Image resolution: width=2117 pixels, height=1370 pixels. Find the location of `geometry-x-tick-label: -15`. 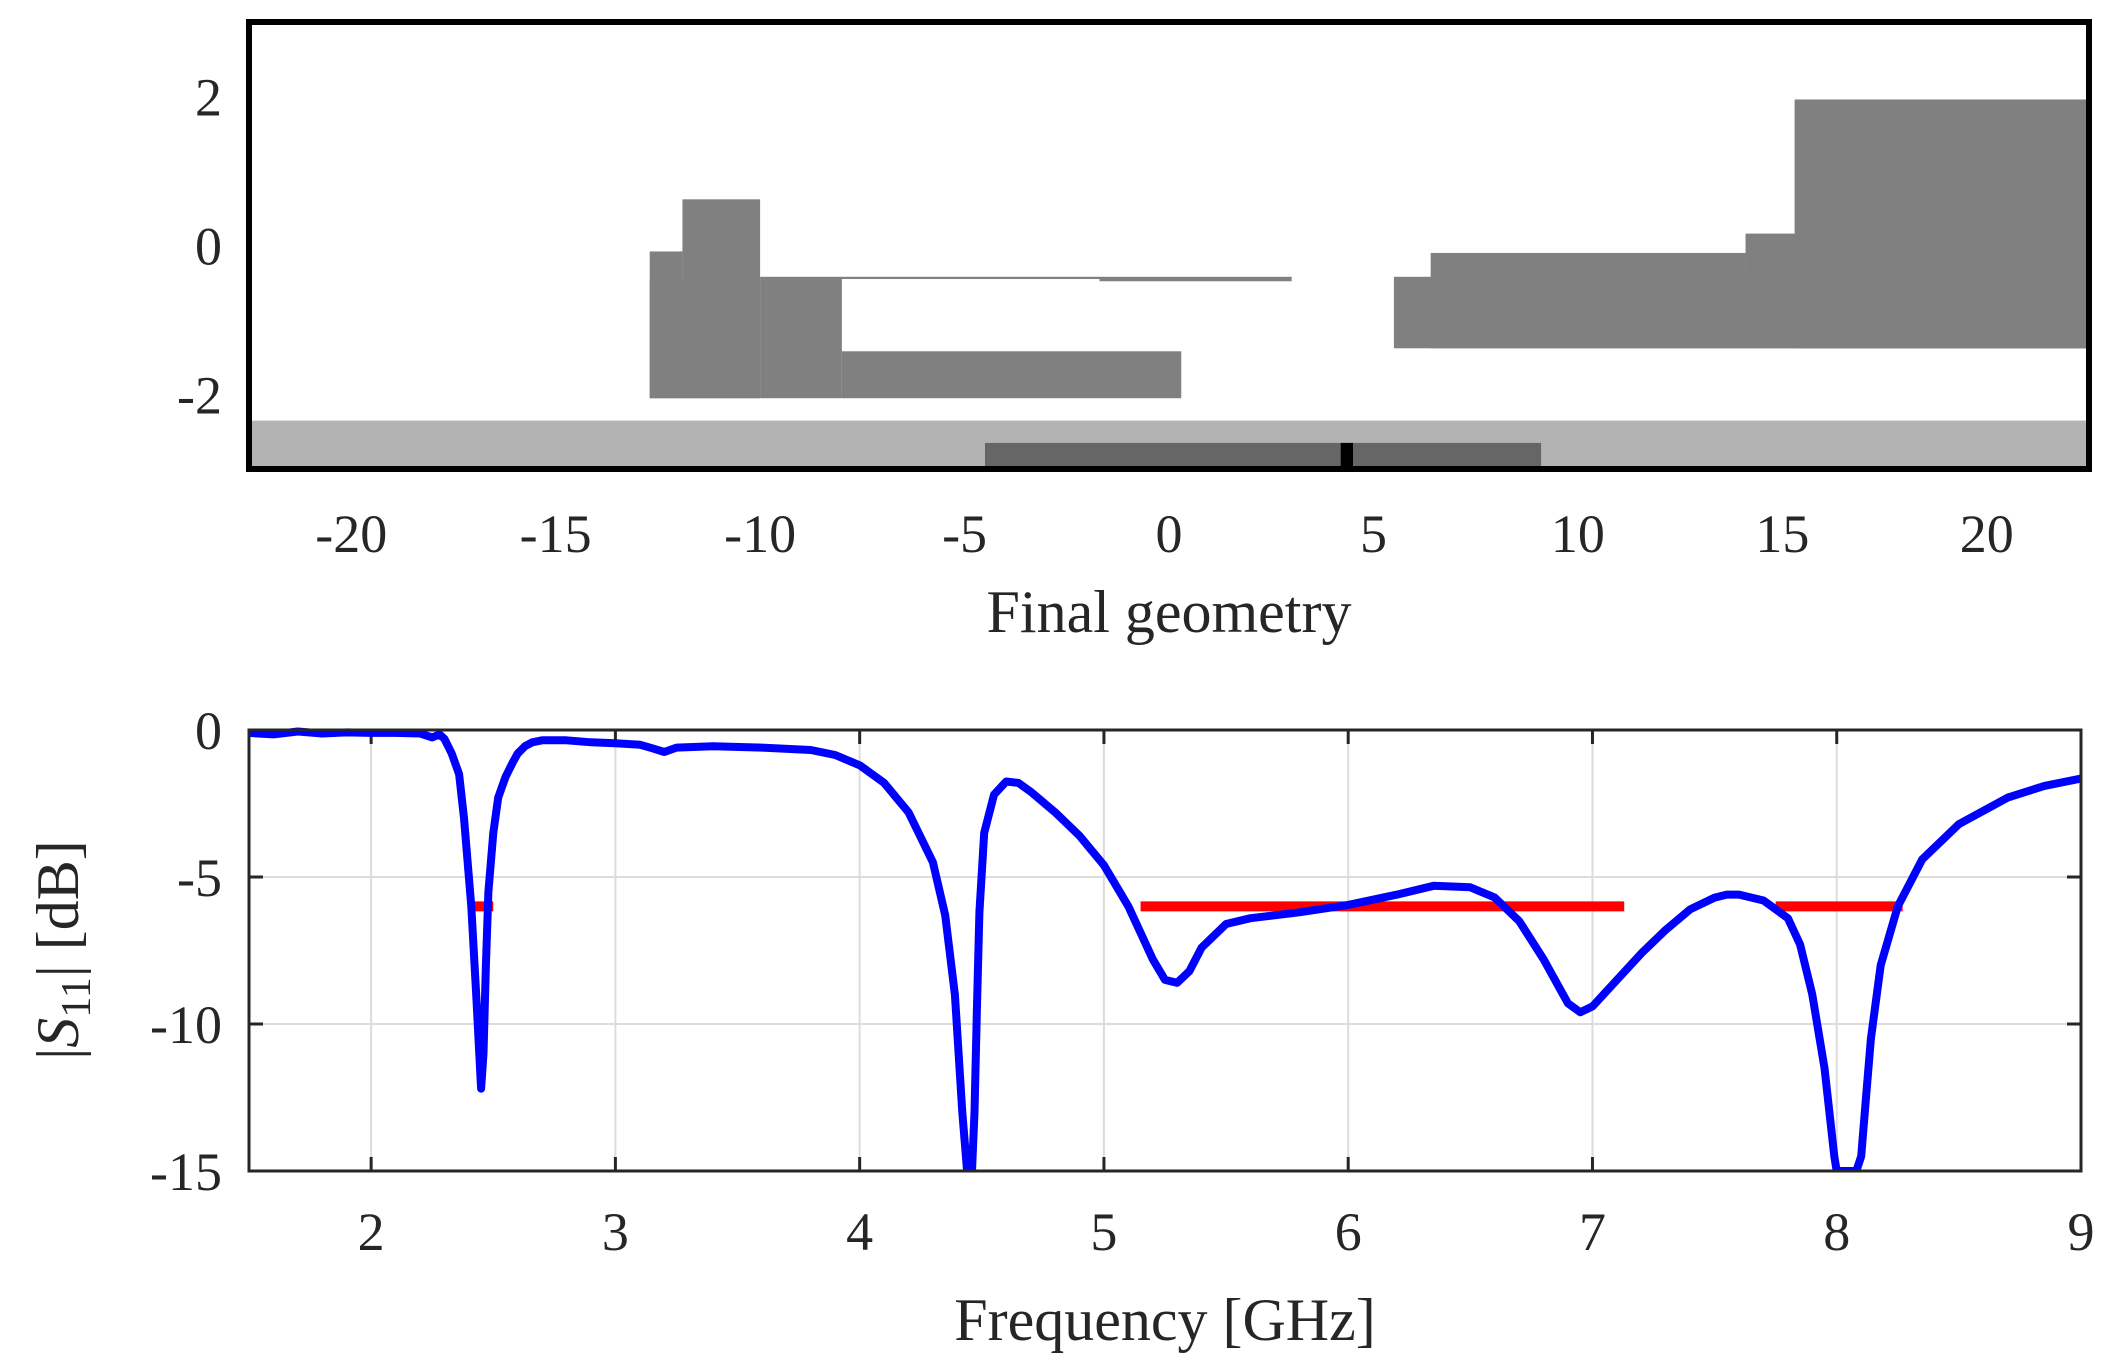

geometry-x-tick-label: -15 is located at coordinates (556, 534).